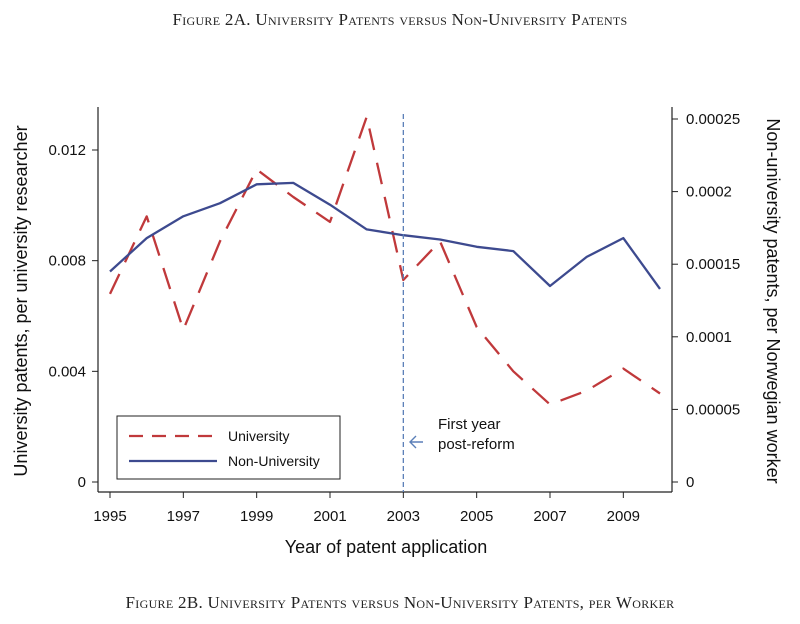 The height and width of the screenshot is (624, 800). Describe the element at coordinates (256, 516) in the screenshot. I see `x-tick-label: 1999` at that location.